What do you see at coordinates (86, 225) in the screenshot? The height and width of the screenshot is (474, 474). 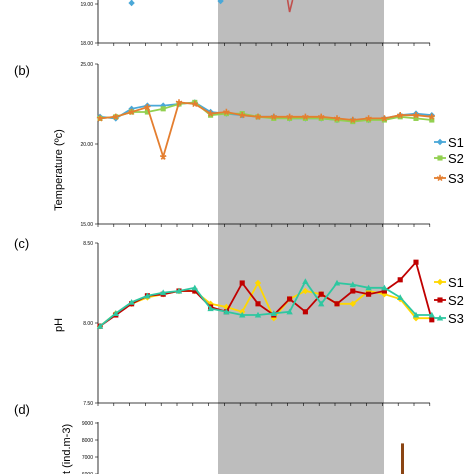 I see `panel-b-y-tick-label: 15.00` at bounding box center [86, 225].